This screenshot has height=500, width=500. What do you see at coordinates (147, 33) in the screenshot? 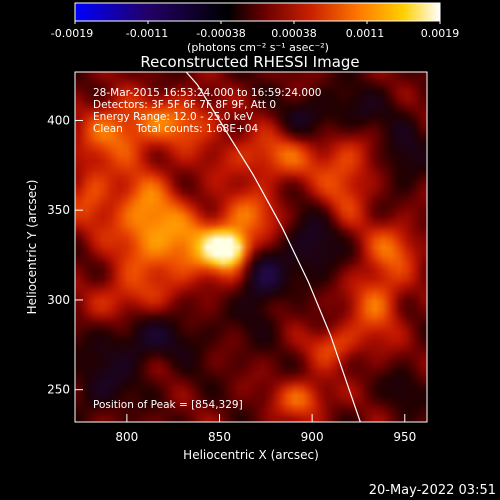
I see `colorbar-tick-label: -0.0011` at bounding box center [147, 33].